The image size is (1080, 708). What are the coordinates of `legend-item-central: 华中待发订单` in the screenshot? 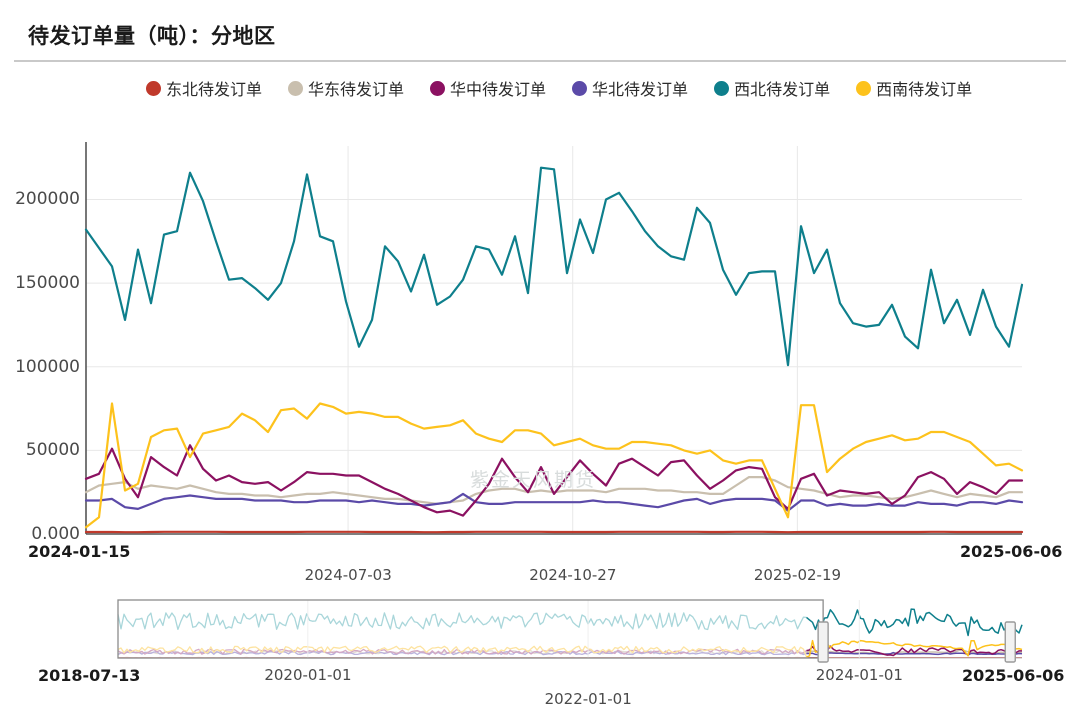 It's located at (488, 88).